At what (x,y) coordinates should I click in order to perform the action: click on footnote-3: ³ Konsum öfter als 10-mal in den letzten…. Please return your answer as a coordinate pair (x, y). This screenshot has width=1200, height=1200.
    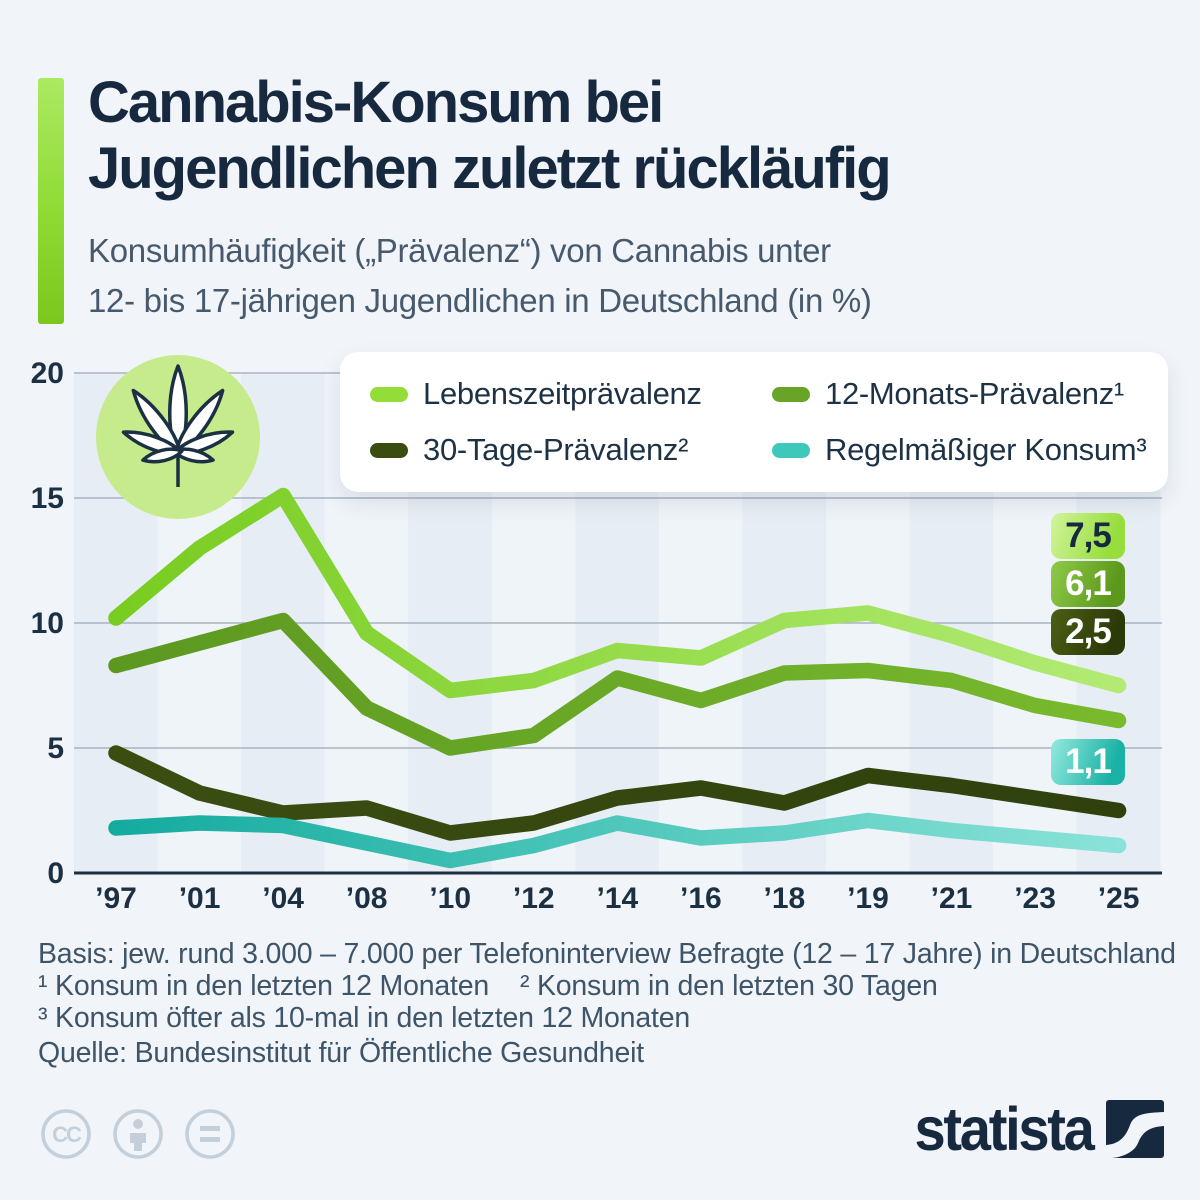
    Looking at the image, I should click on (364, 1018).